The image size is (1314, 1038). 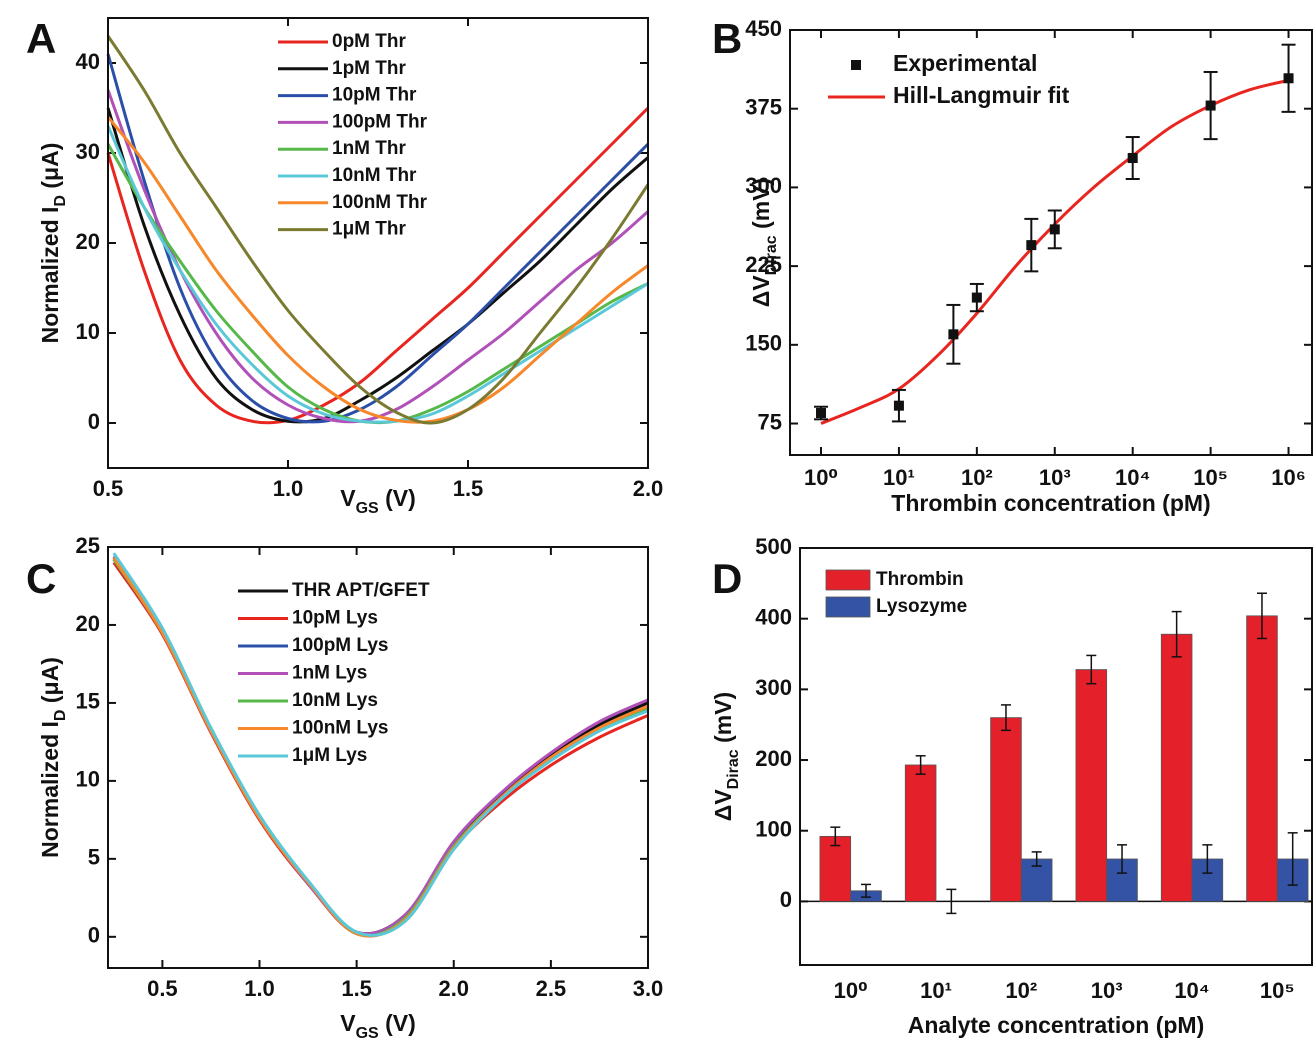 I want to click on legend-label: 1nM Lys, so click(x=329, y=673).